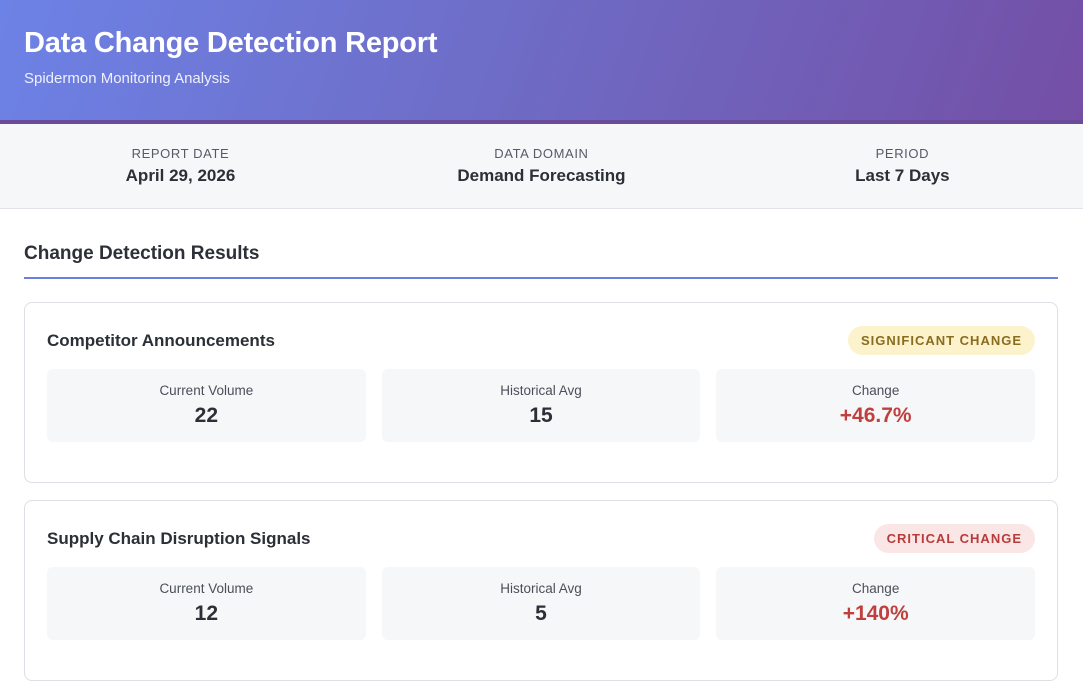  I want to click on metric-historical-avg: Historical Avg 15, so click(541, 405).